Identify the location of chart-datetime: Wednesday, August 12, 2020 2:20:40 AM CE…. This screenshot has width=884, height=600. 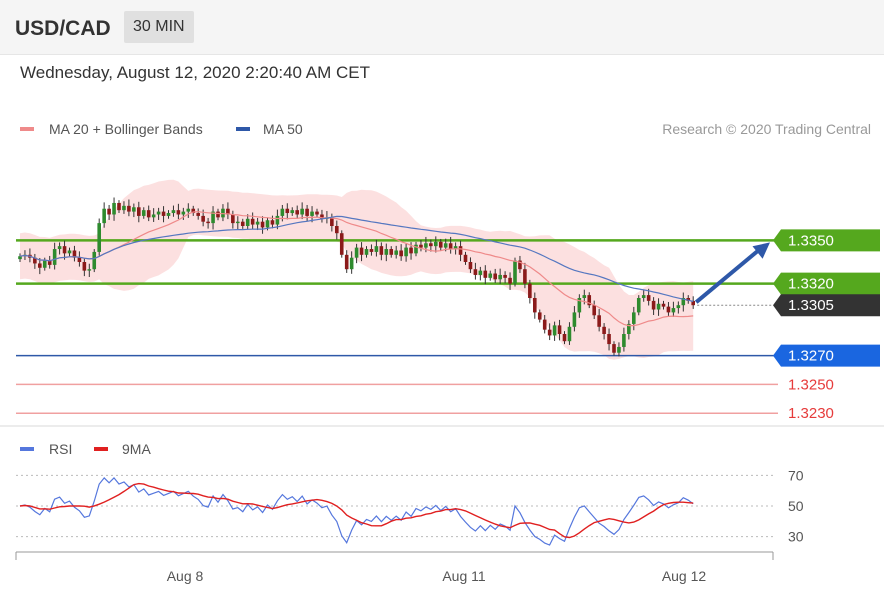
(195, 72).